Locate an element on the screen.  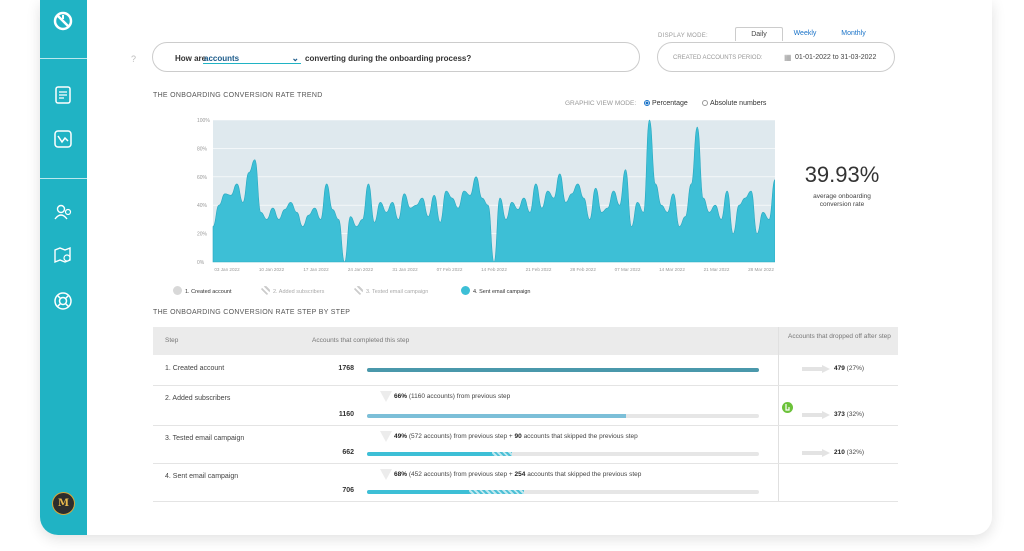
question-prefix: How are is located at coordinates (191, 58).